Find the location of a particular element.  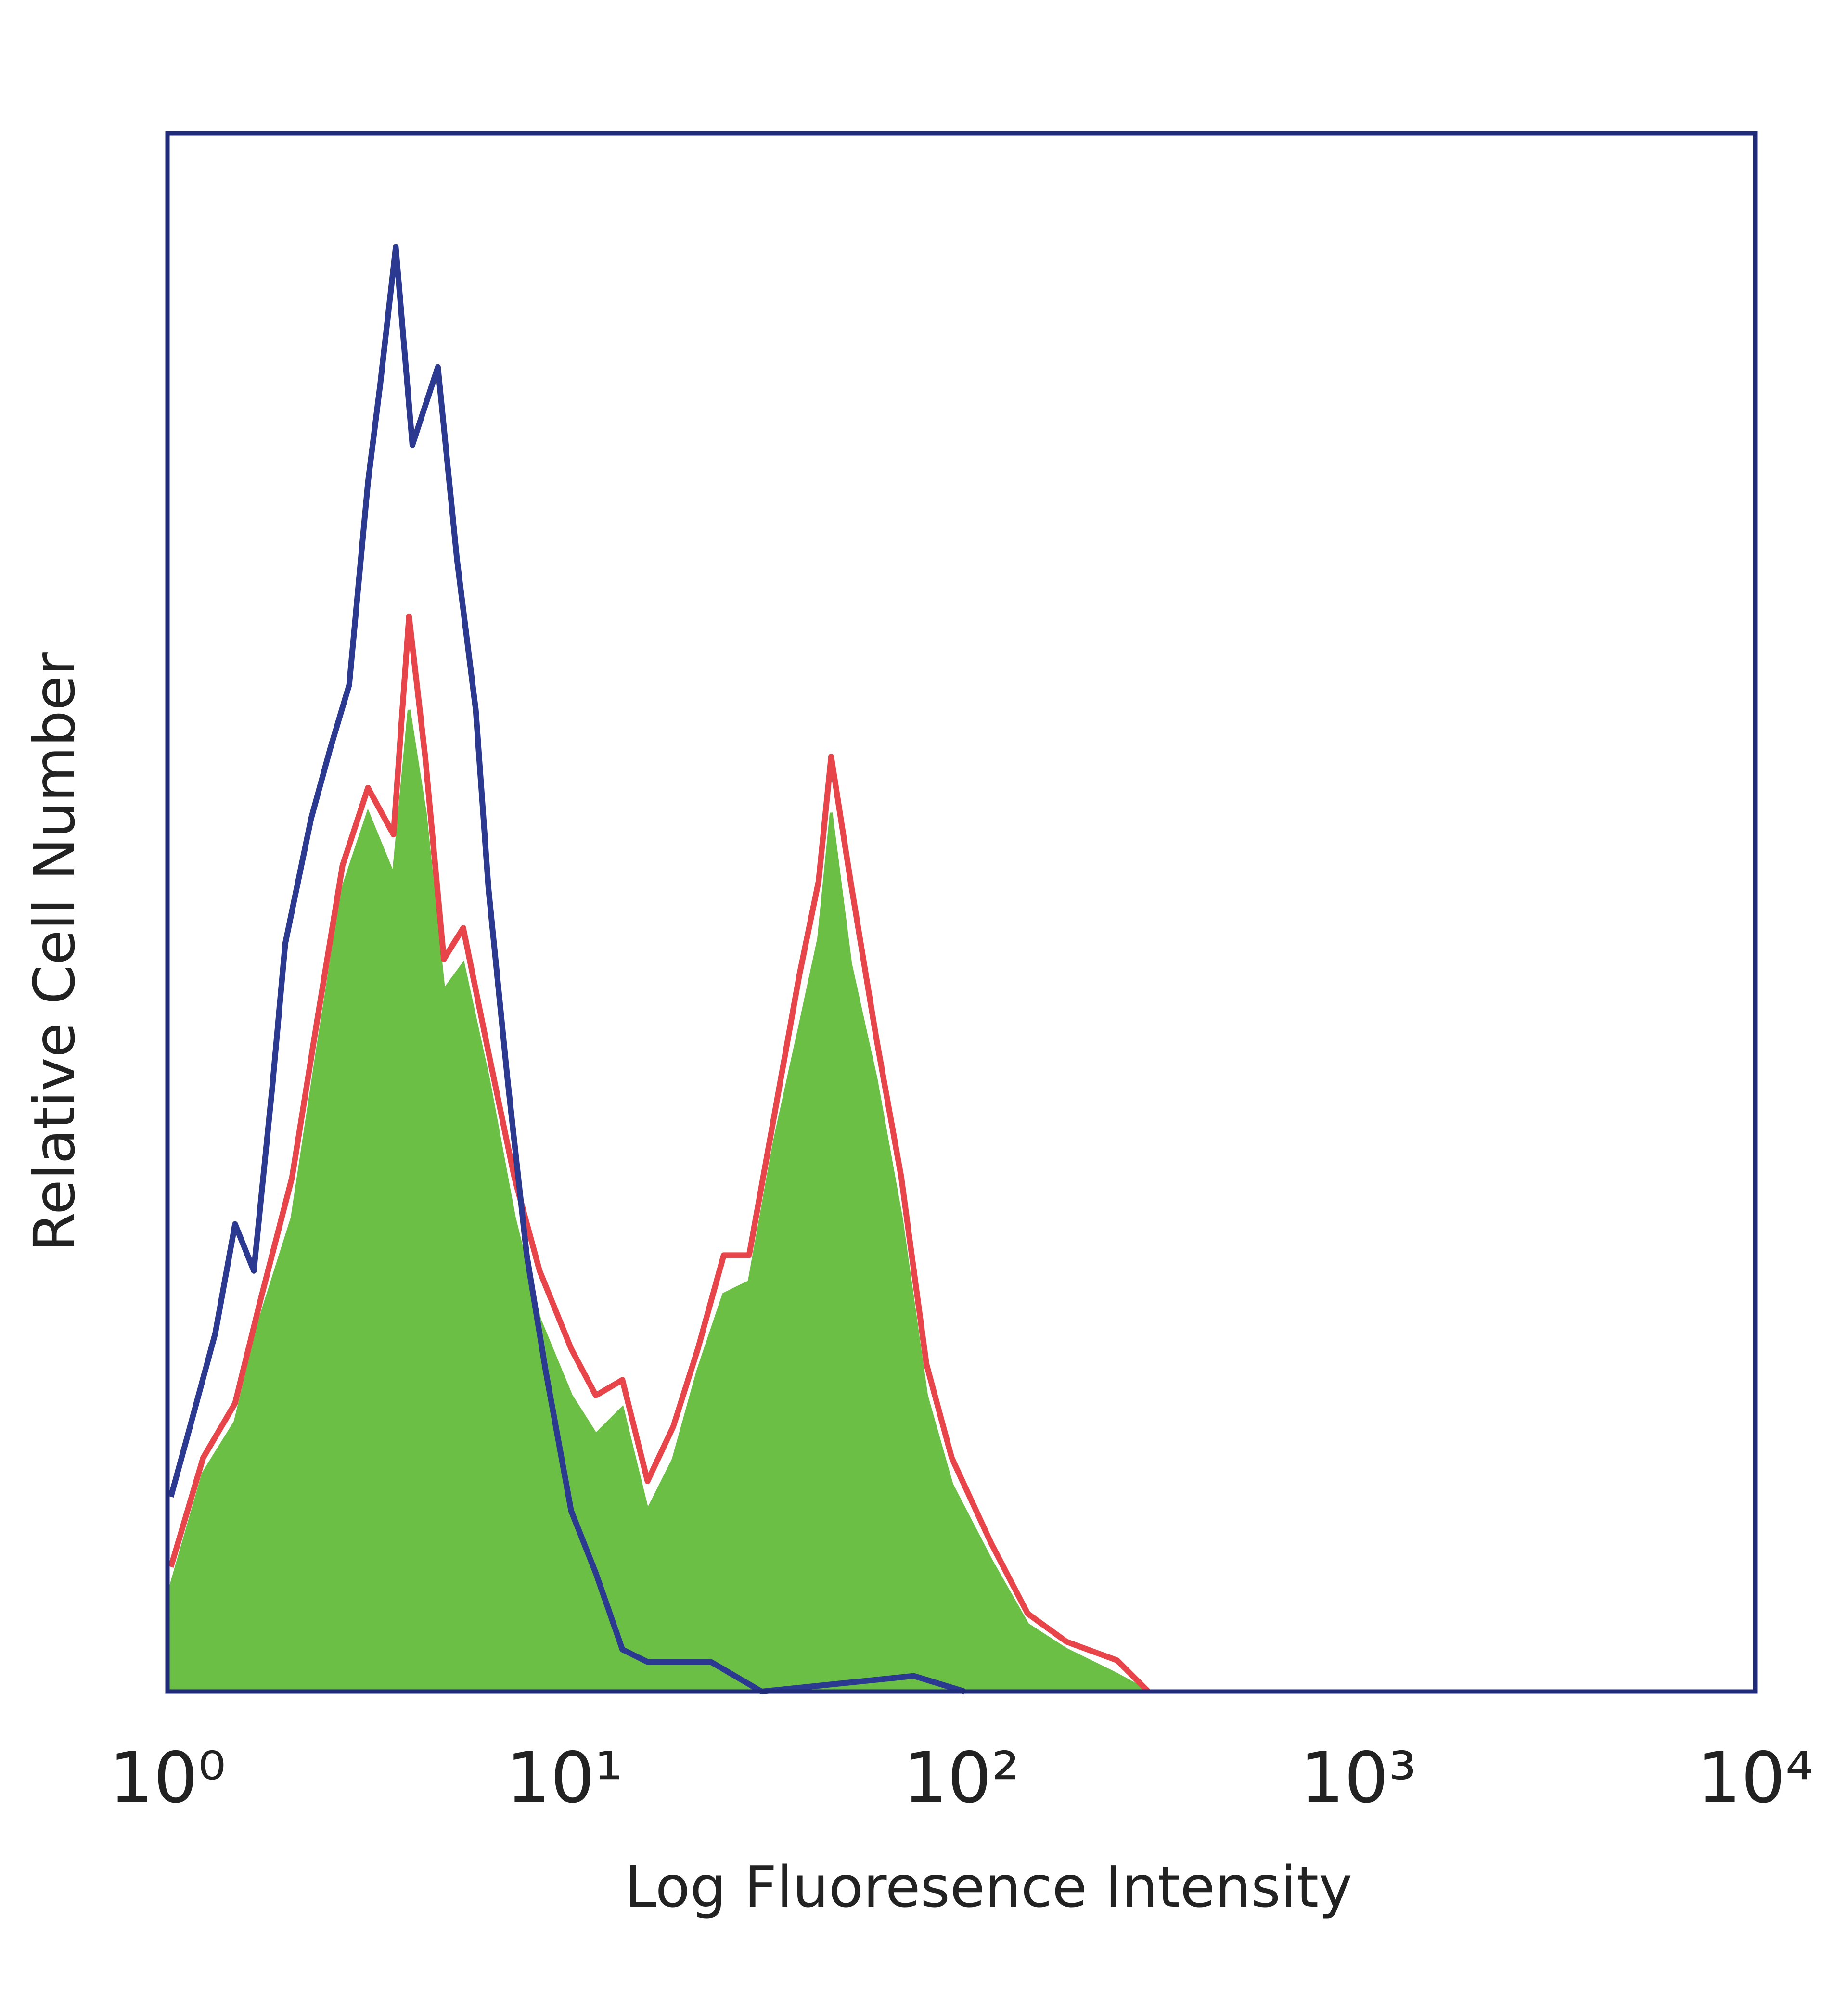

x-tick-label: 10³ is located at coordinates (1358, 1778).